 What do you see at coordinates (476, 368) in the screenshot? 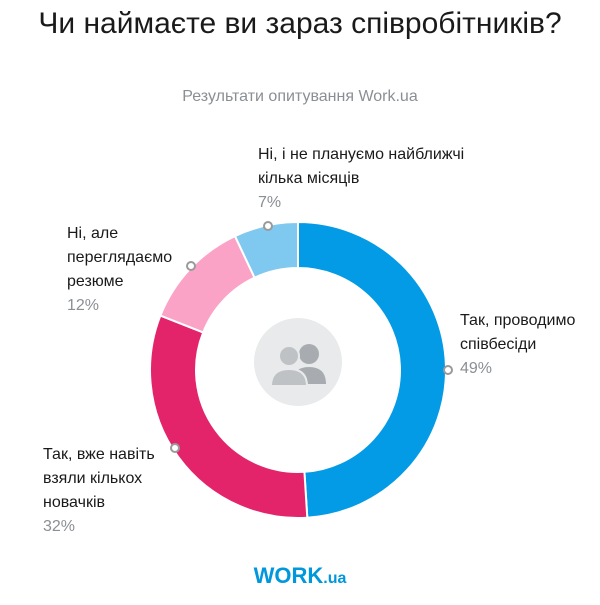
I see `slice-value-label: 49%` at bounding box center [476, 368].